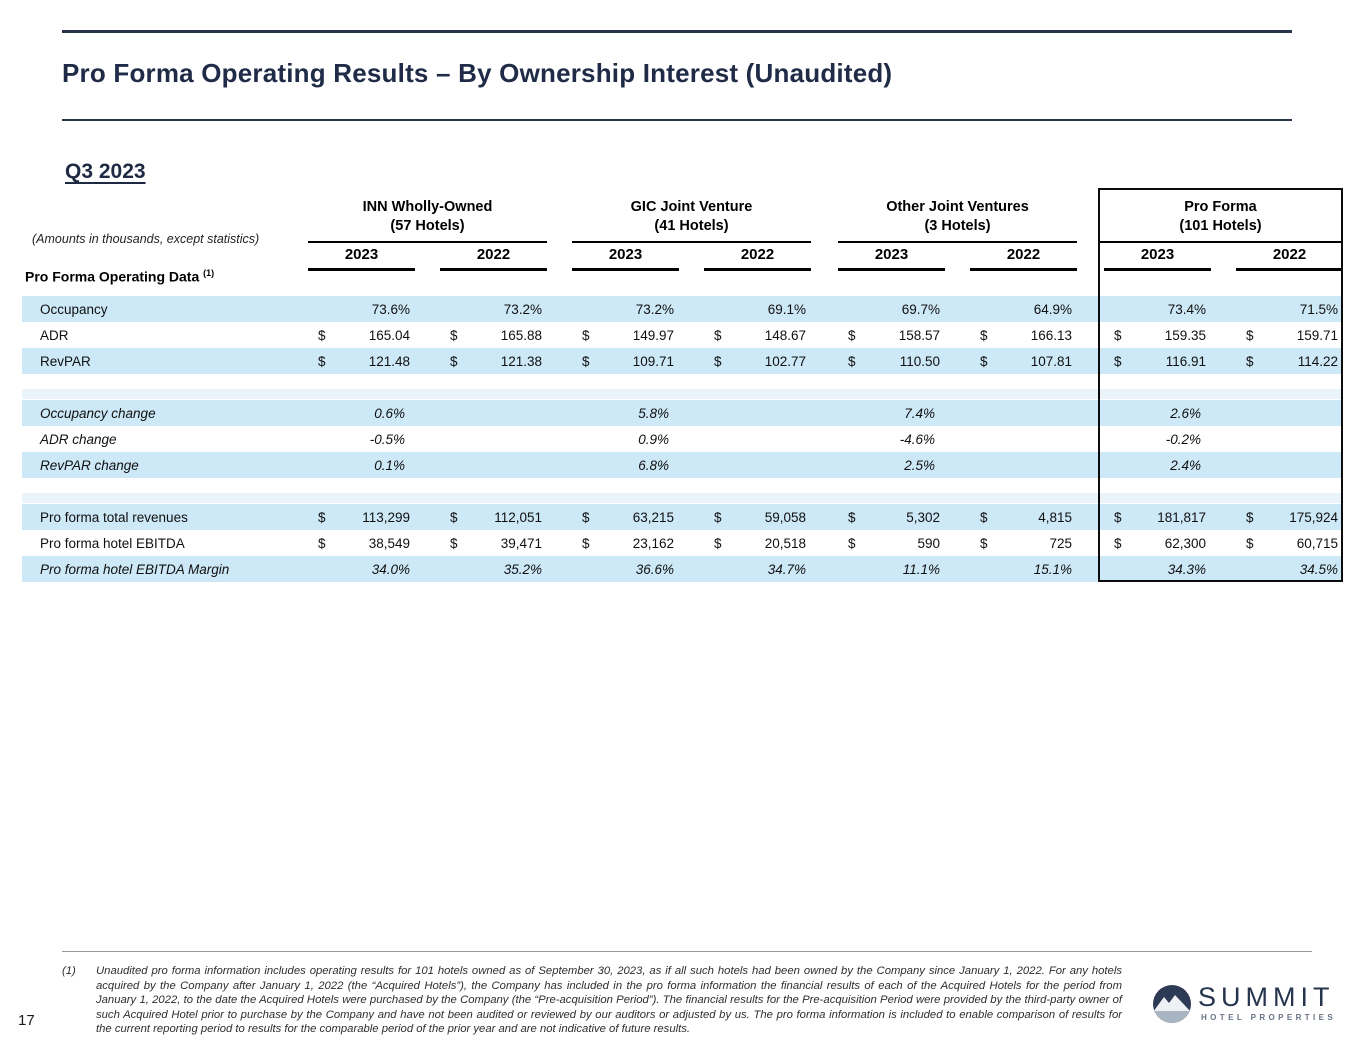 The width and height of the screenshot is (1365, 1055). What do you see at coordinates (957, 217) in the screenshot?
I see `group-header-other-jv: Other Joint Ventures (3 Hotels)` at bounding box center [957, 217].